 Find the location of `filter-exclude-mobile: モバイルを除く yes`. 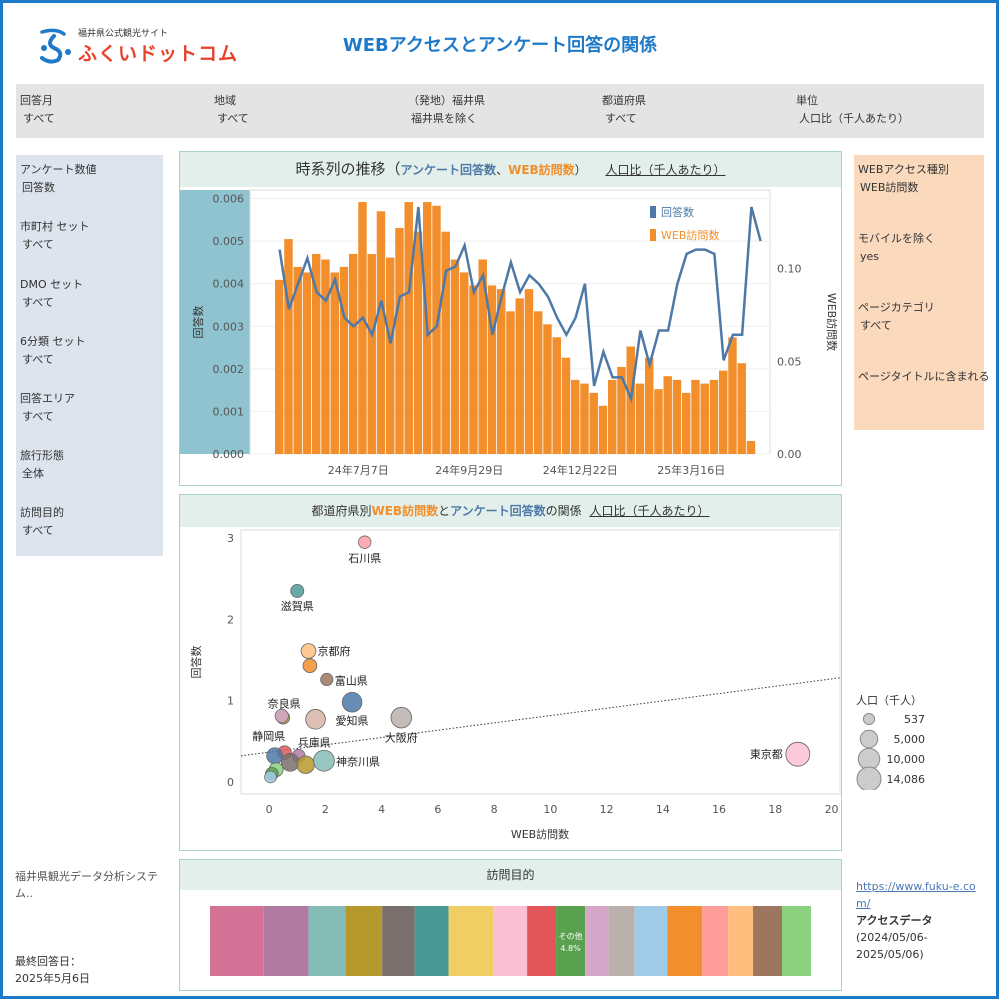

filter-exclude-mobile: モバイルを除く yes is located at coordinates (896, 248).